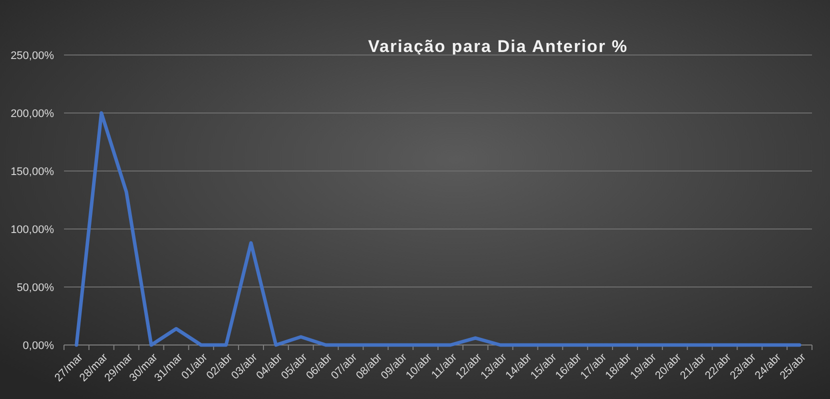 This screenshot has width=830, height=399. What do you see at coordinates (32, 230) in the screenshot?
I see `y-tick-label: 100,00%` at bounding box center [32, 230].